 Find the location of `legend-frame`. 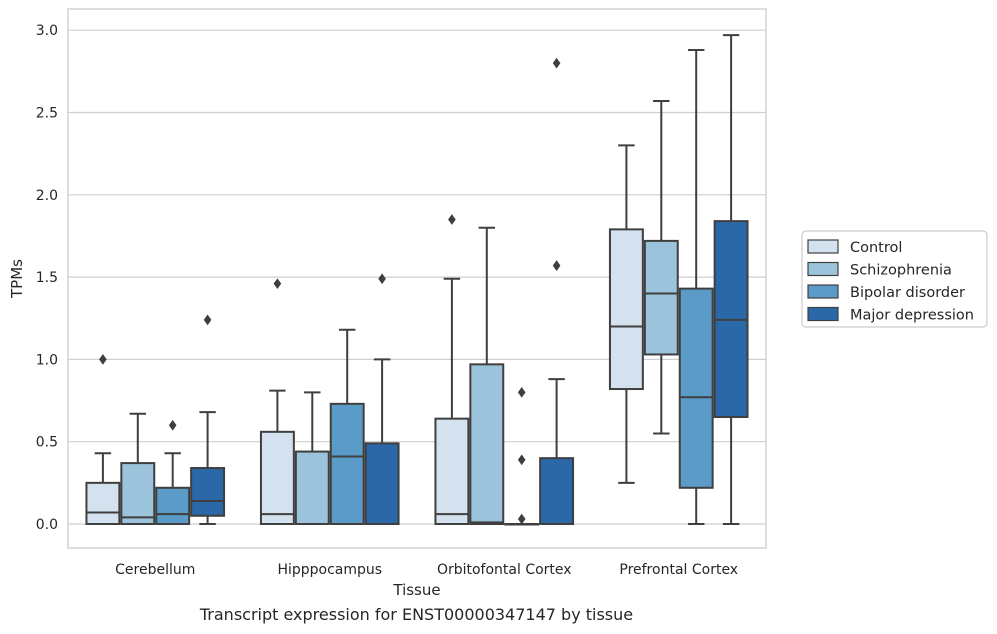

legend-frame is located at coordinates (894, 279).